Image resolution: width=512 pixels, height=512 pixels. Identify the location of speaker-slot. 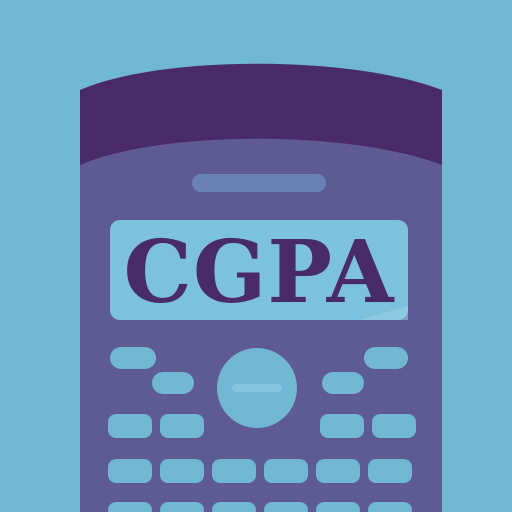
(259, 183).